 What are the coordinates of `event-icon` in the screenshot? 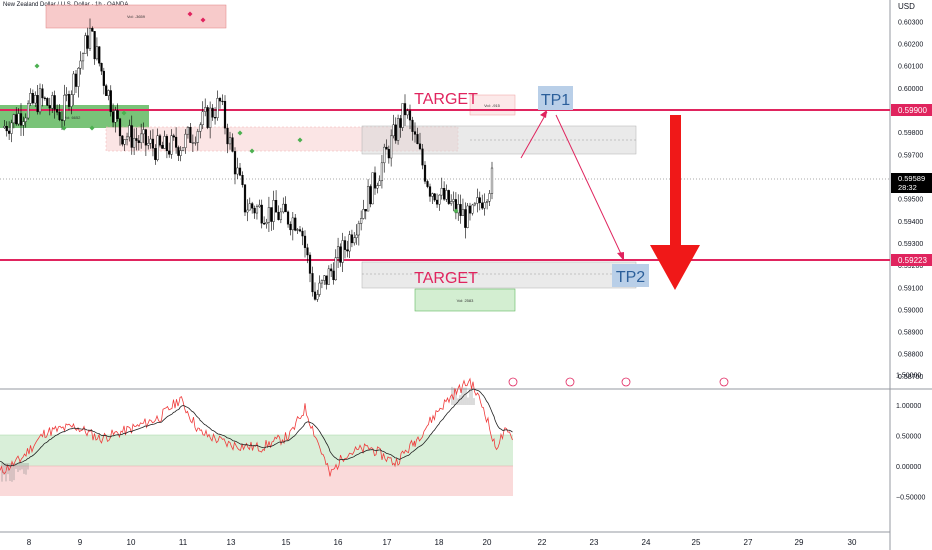 It's located at (724, 382).